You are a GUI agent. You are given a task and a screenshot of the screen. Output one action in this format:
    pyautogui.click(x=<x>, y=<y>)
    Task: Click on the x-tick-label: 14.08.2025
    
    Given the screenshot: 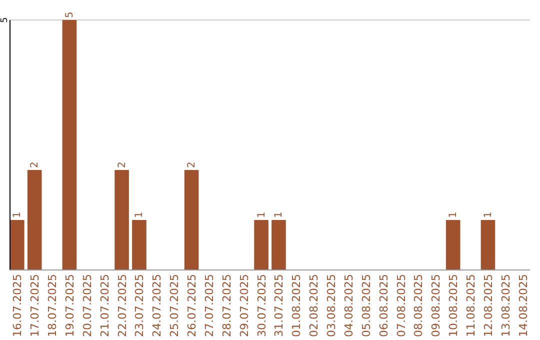 What is the action you would take?
    pyautogui.click(x=523, y=305)
    